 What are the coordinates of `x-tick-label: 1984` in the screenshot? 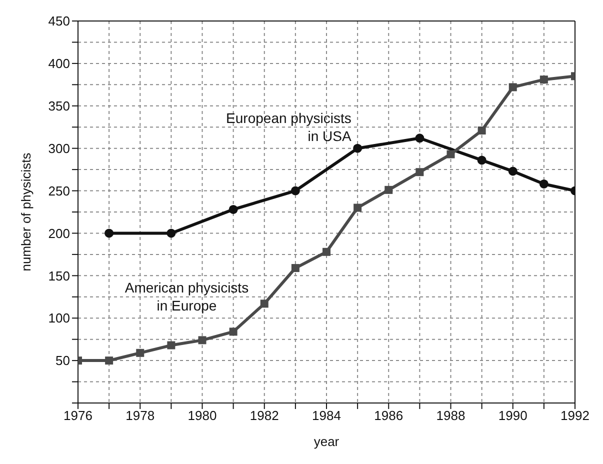 It's located at (326, 416).